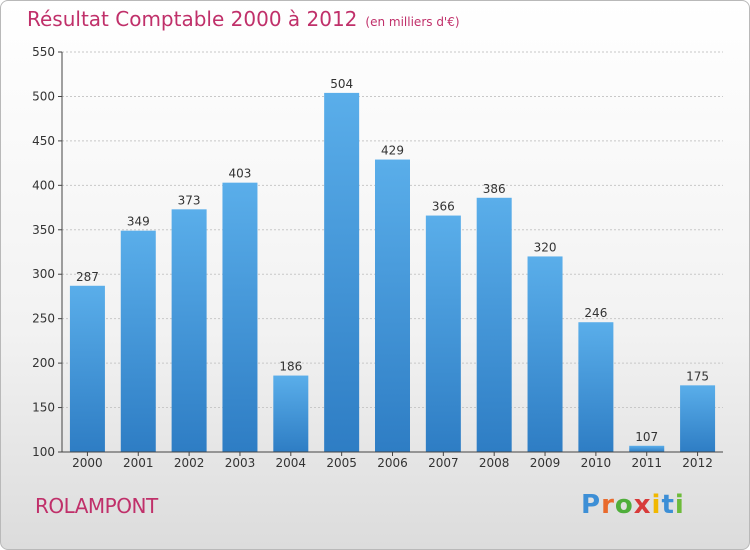 The image size is (750, 550). I want to click on bar-2005, so click(342, 272).